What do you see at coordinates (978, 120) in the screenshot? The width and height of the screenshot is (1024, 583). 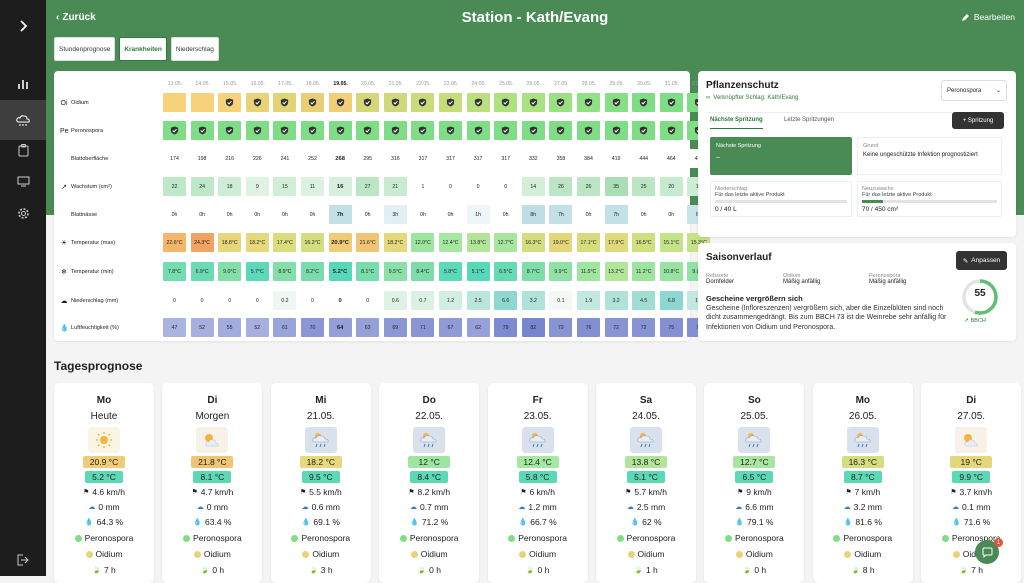 I see `add-spray-button: + Spritzung` at bounding box center [978, 120].